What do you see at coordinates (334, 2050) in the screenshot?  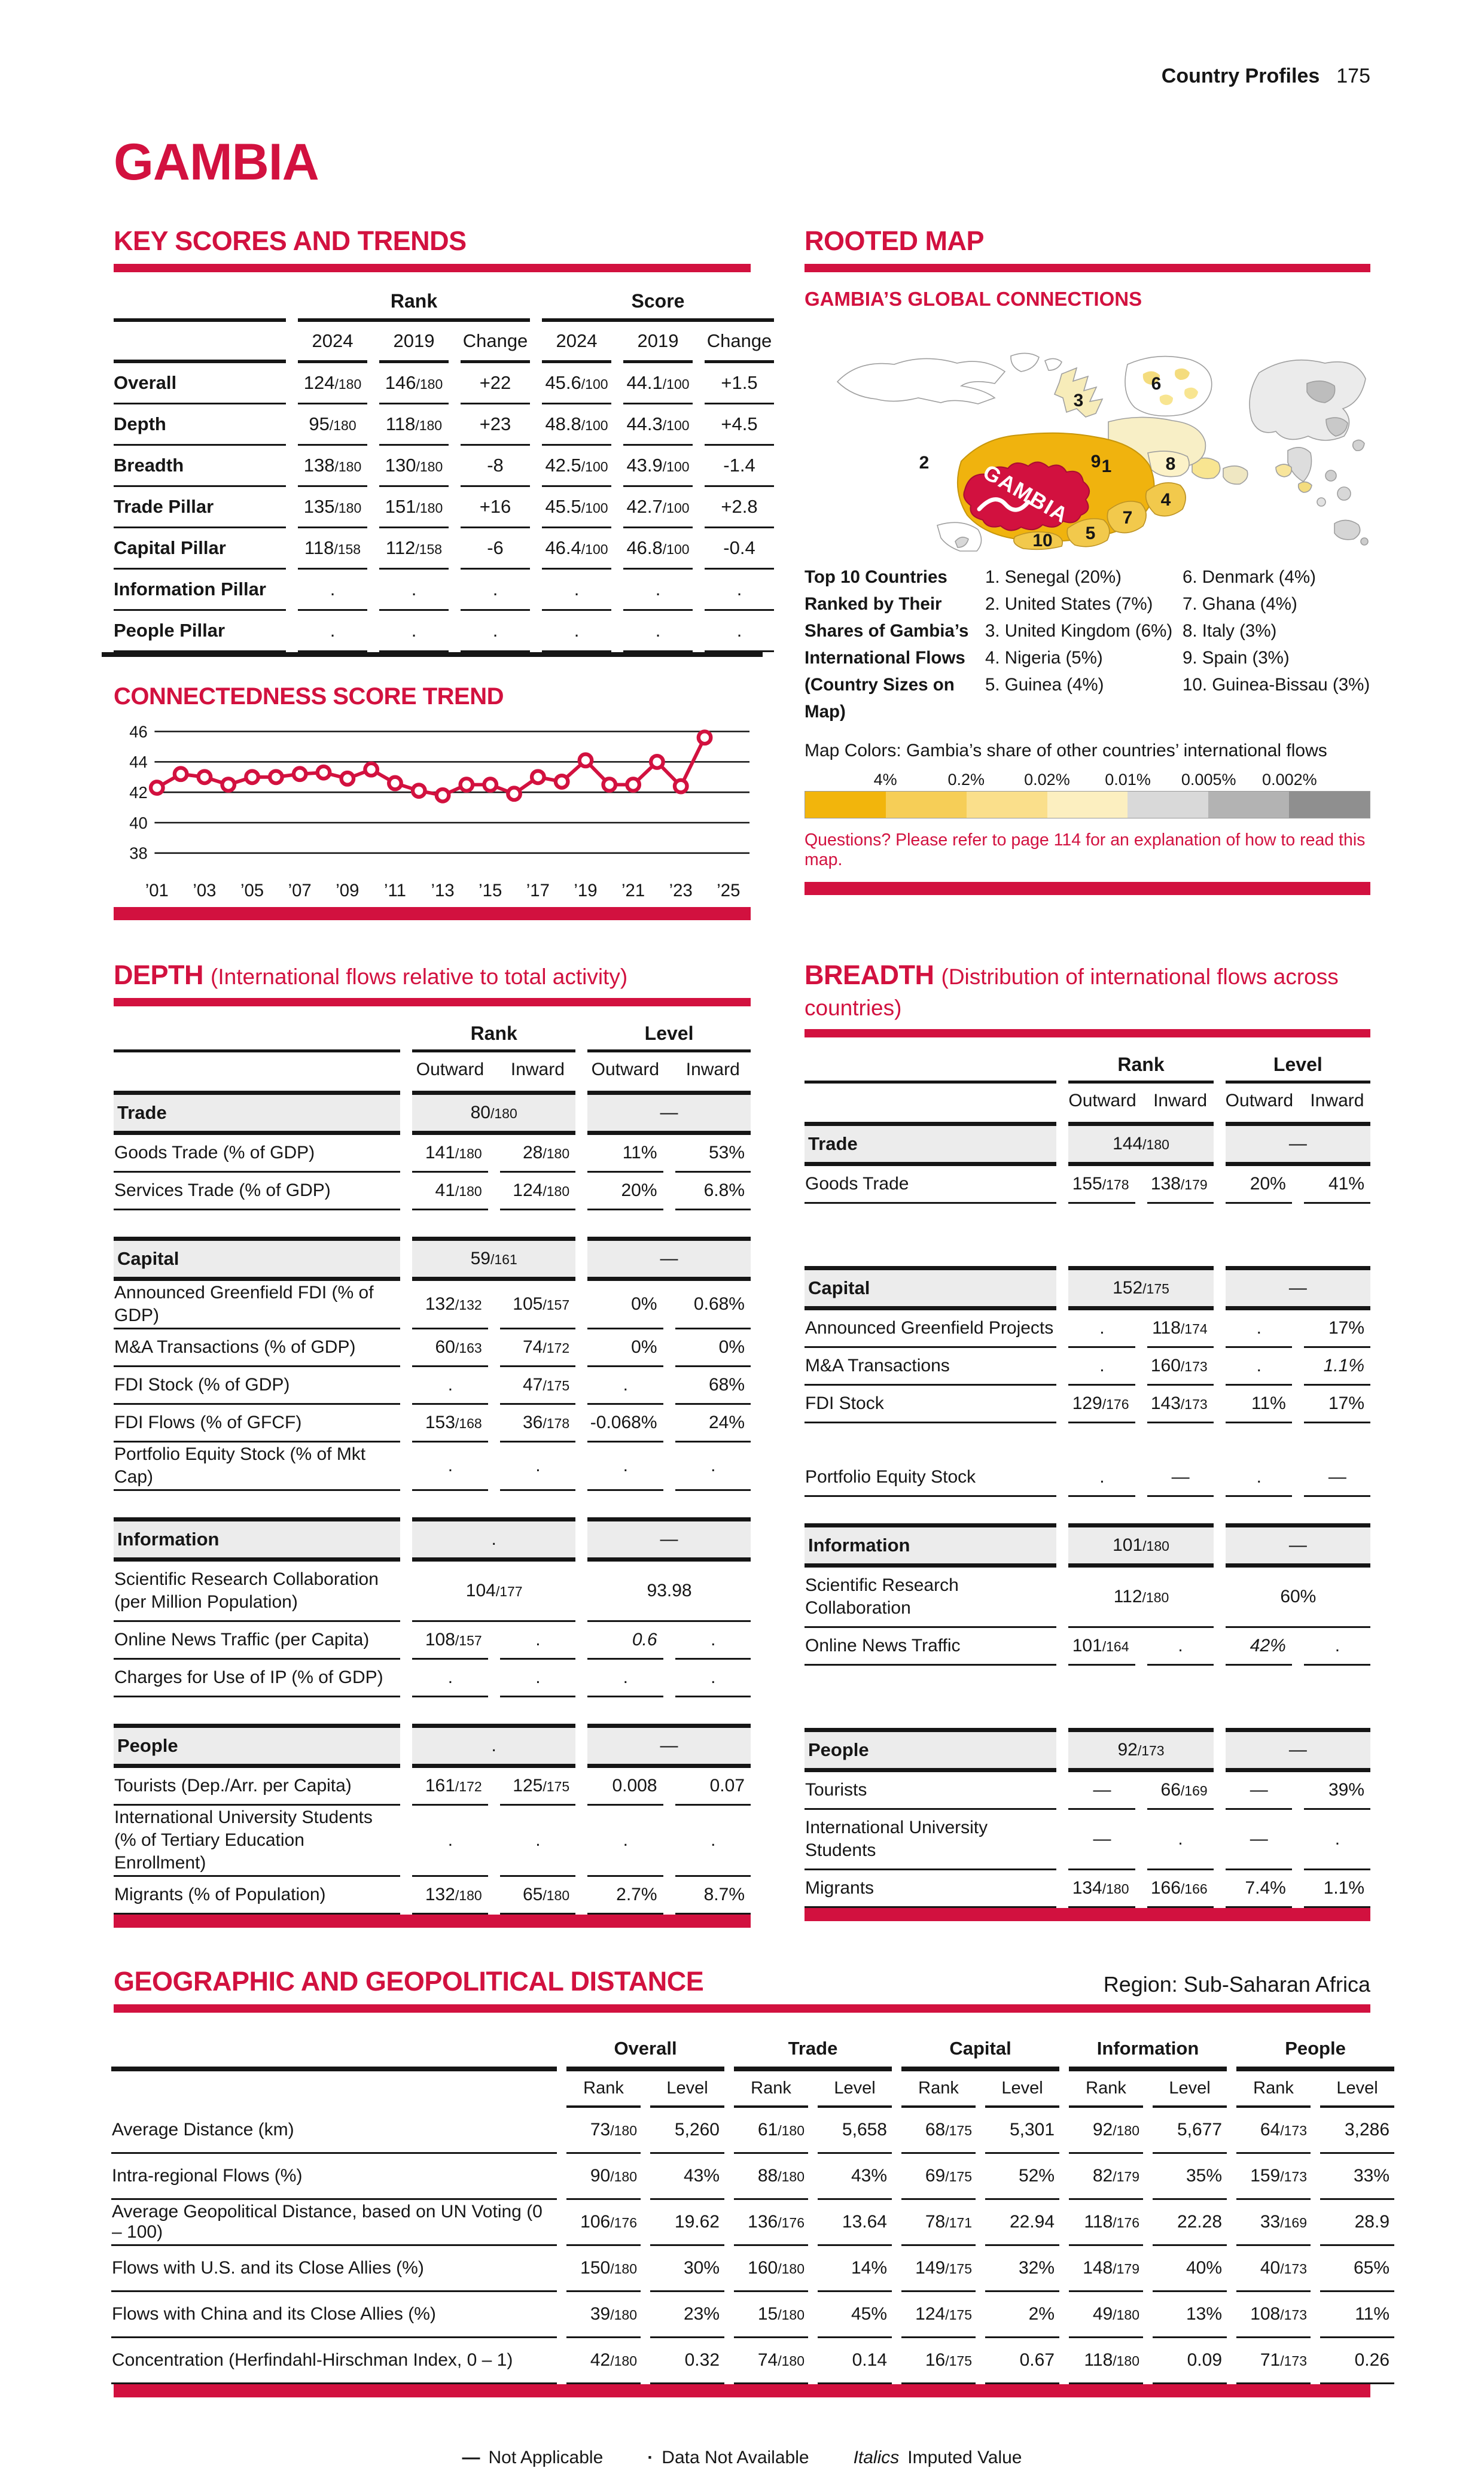 I see `geo-corner` at bounding box center [334, 2050].